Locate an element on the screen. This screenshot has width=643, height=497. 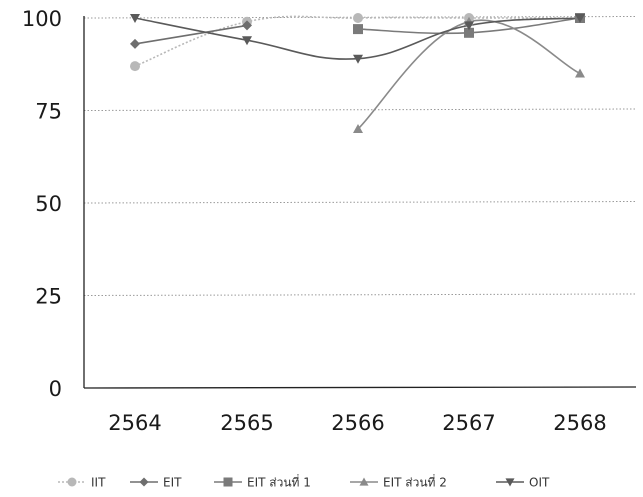
legend-label: EIT ส่วนที่ 2 is located at coordinates (415, 482).